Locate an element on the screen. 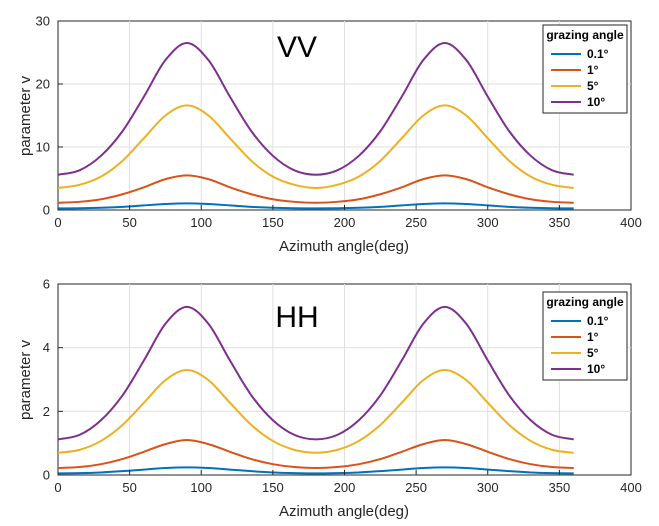  hh-x-tick-label: 350 is located at coordinates (560, 487).